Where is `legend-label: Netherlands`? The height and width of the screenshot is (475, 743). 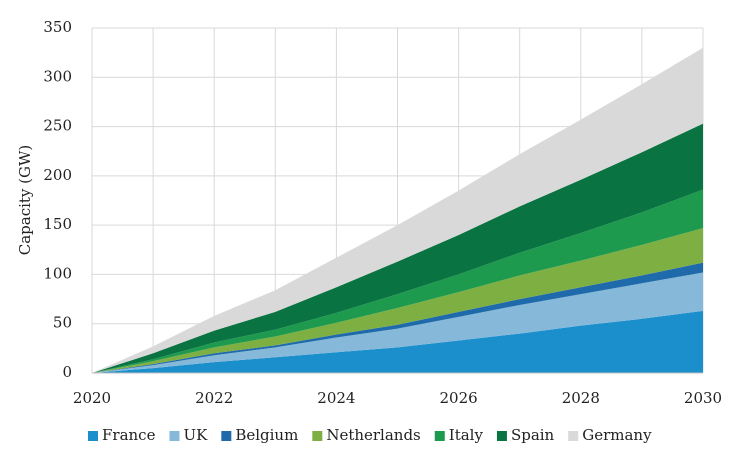 legend-label: Netherlands is located at coordinates (373, 435).